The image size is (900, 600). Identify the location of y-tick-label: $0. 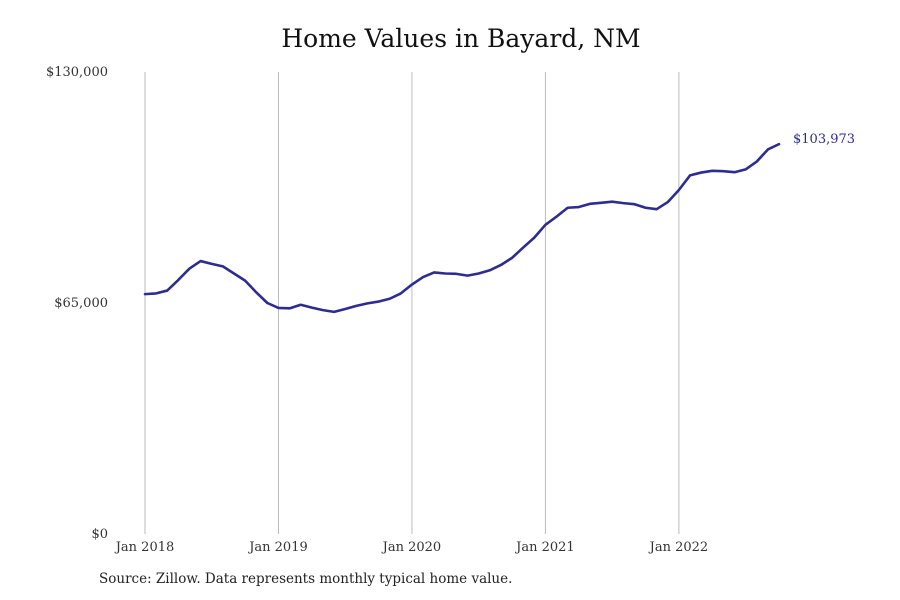
(99, 534).